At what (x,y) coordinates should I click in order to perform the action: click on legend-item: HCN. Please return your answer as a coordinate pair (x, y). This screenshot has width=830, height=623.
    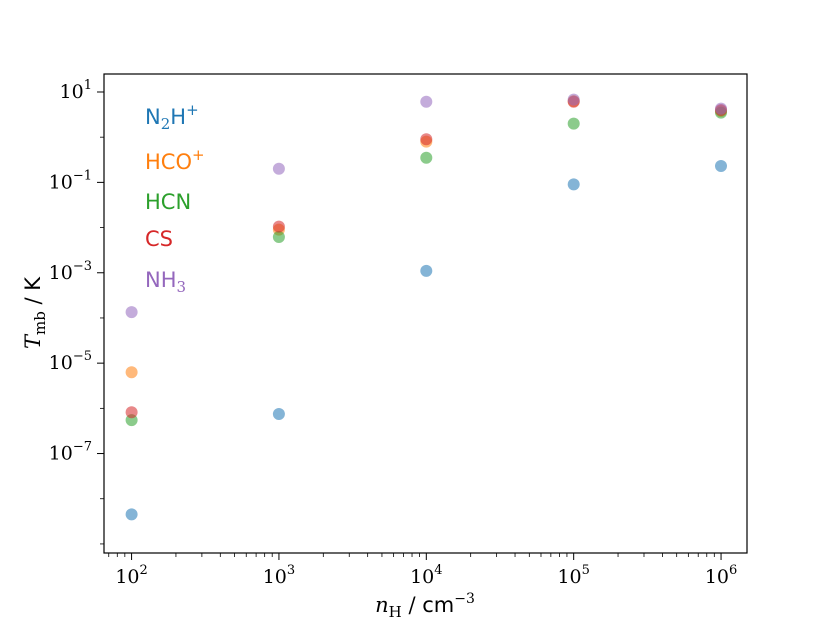
    Looking at the image, I should click on (168, 202).